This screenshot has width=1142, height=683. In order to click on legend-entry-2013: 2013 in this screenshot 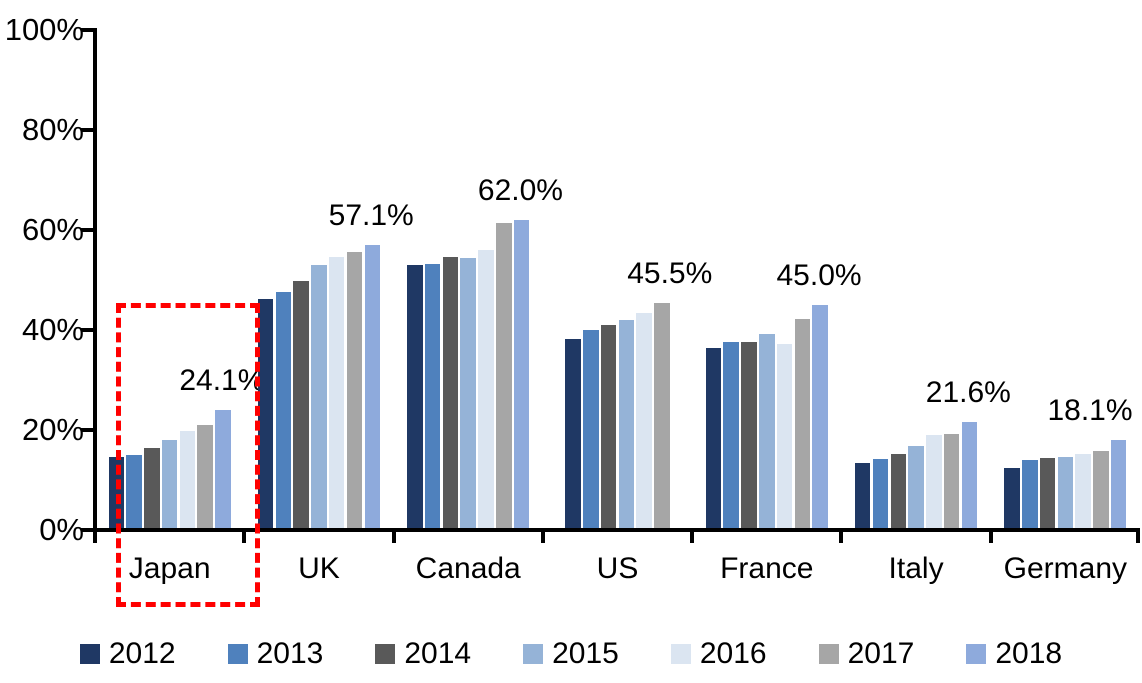, I will do `click(275, 654)`.